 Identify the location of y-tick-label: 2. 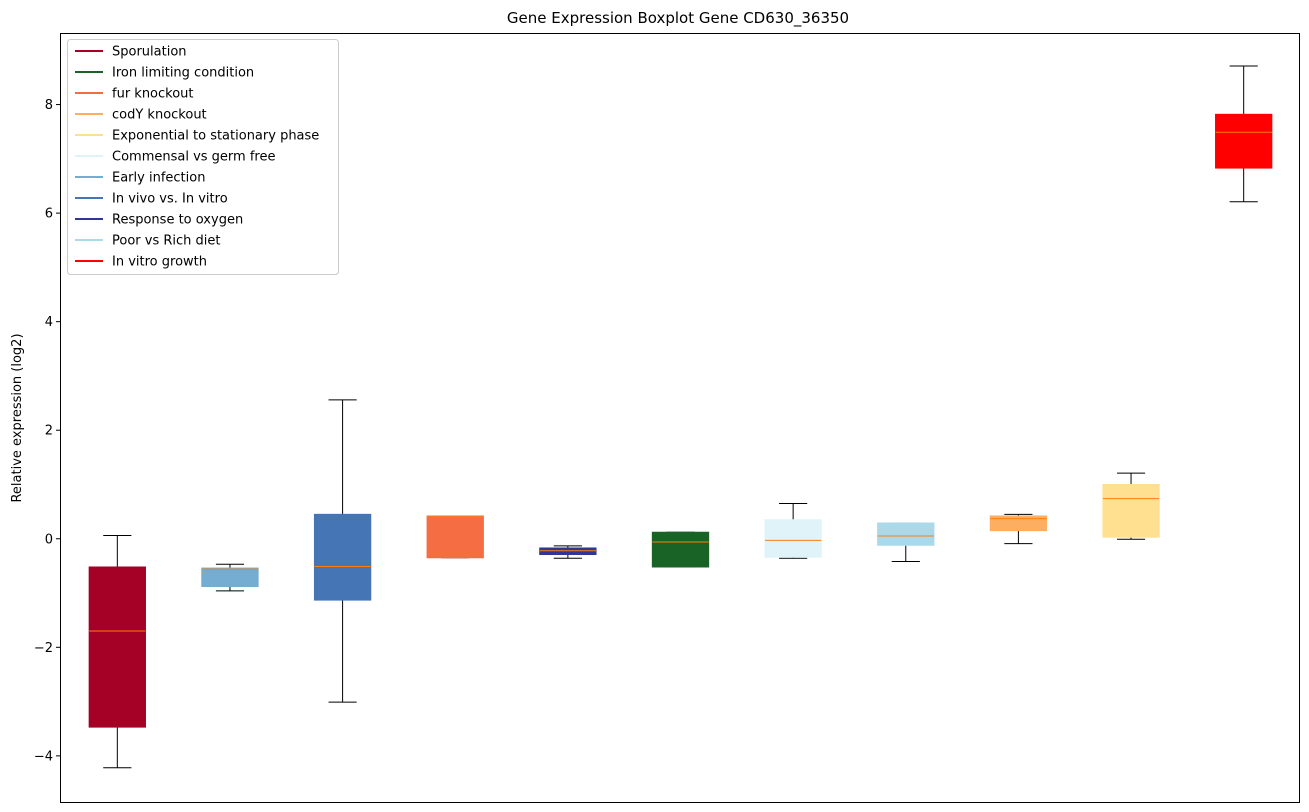
(49, 431).